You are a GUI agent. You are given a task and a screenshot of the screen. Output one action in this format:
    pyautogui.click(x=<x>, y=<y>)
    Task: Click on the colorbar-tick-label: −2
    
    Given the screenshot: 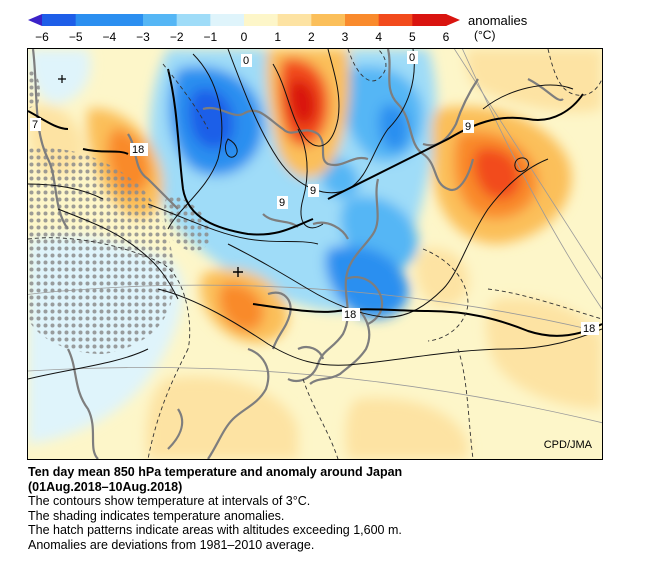 What is the action you would take?
    pyautogui.click(x=176, y=37)
    